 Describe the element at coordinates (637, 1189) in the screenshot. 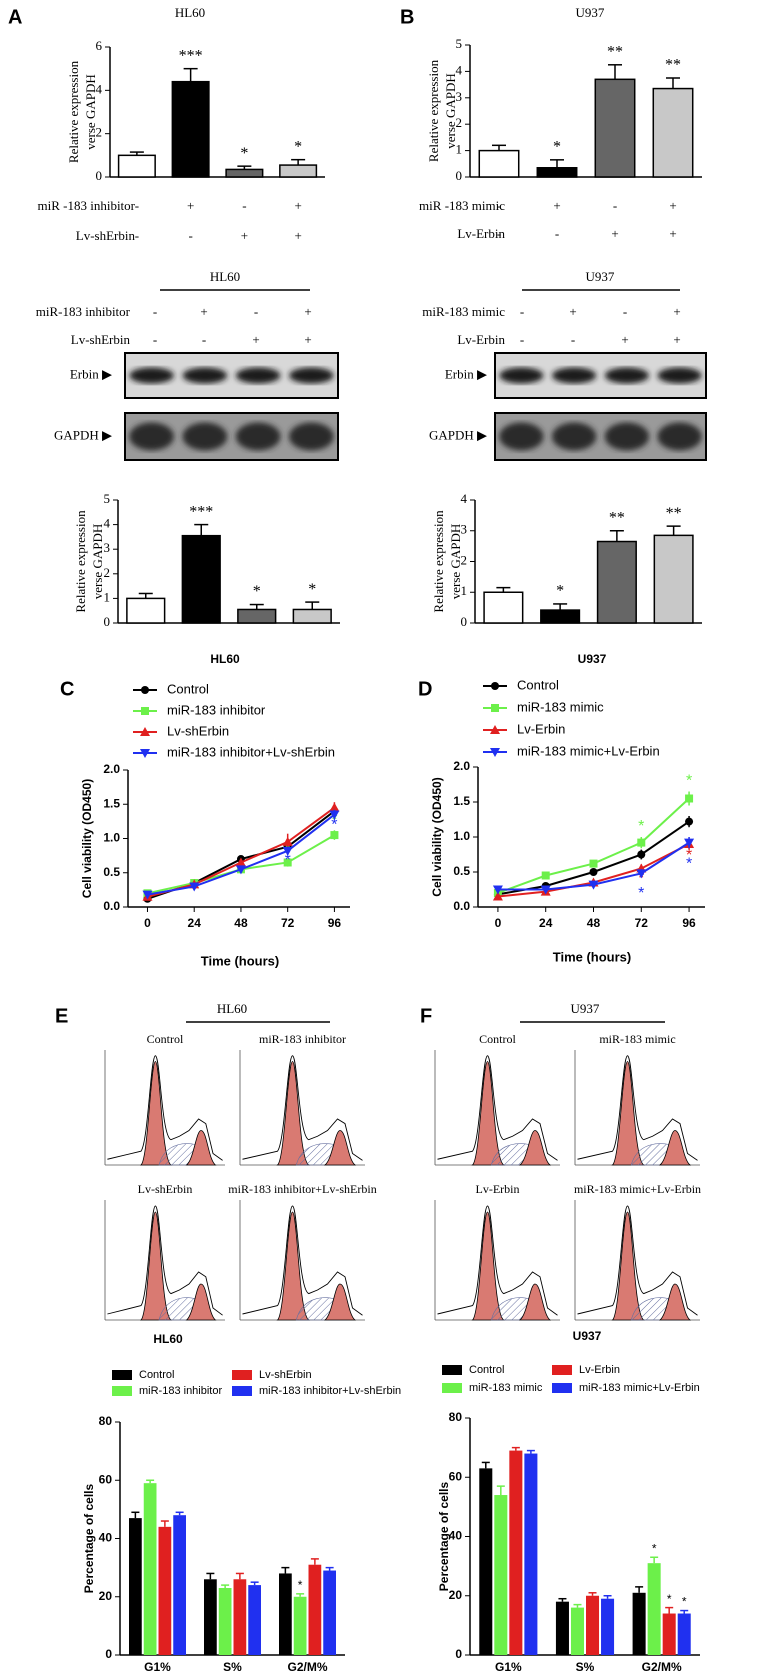

I see `flow-panel-label: miR-183 mimic+Lv-Erbin` at that location.